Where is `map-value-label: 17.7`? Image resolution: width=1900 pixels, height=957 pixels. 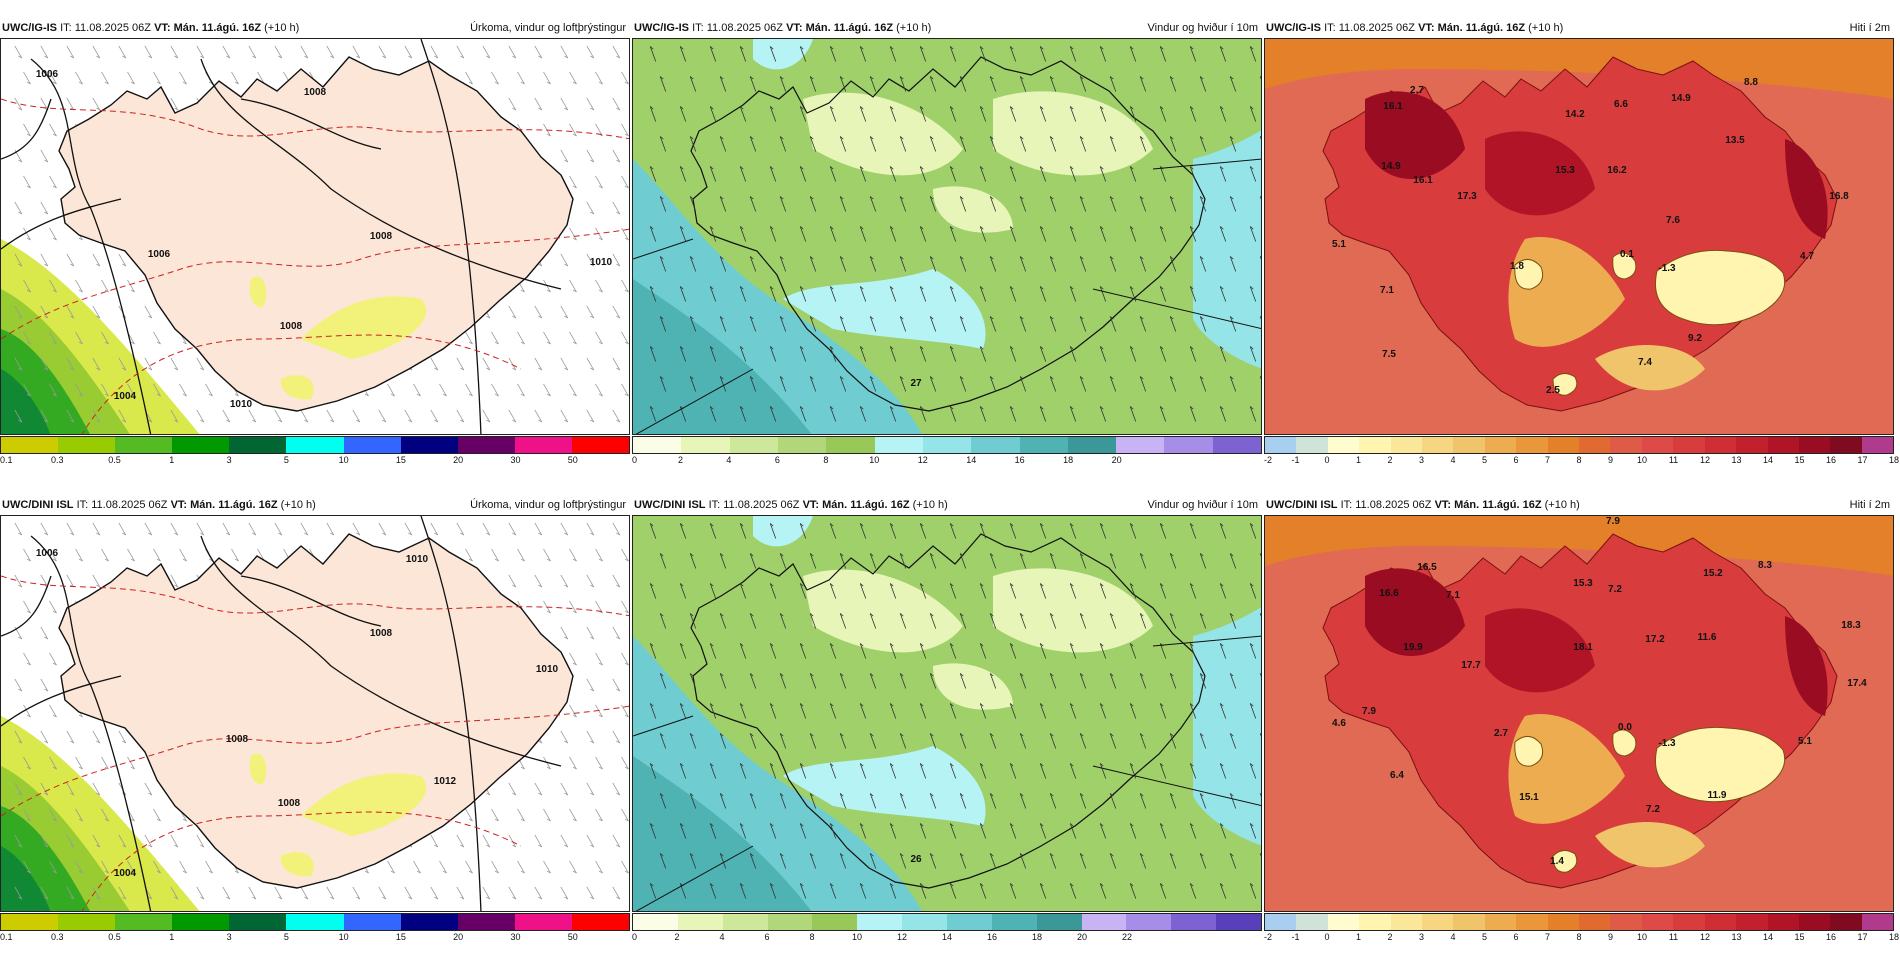 map-value-label: 17.7 is located at coordinates (1471, 665).